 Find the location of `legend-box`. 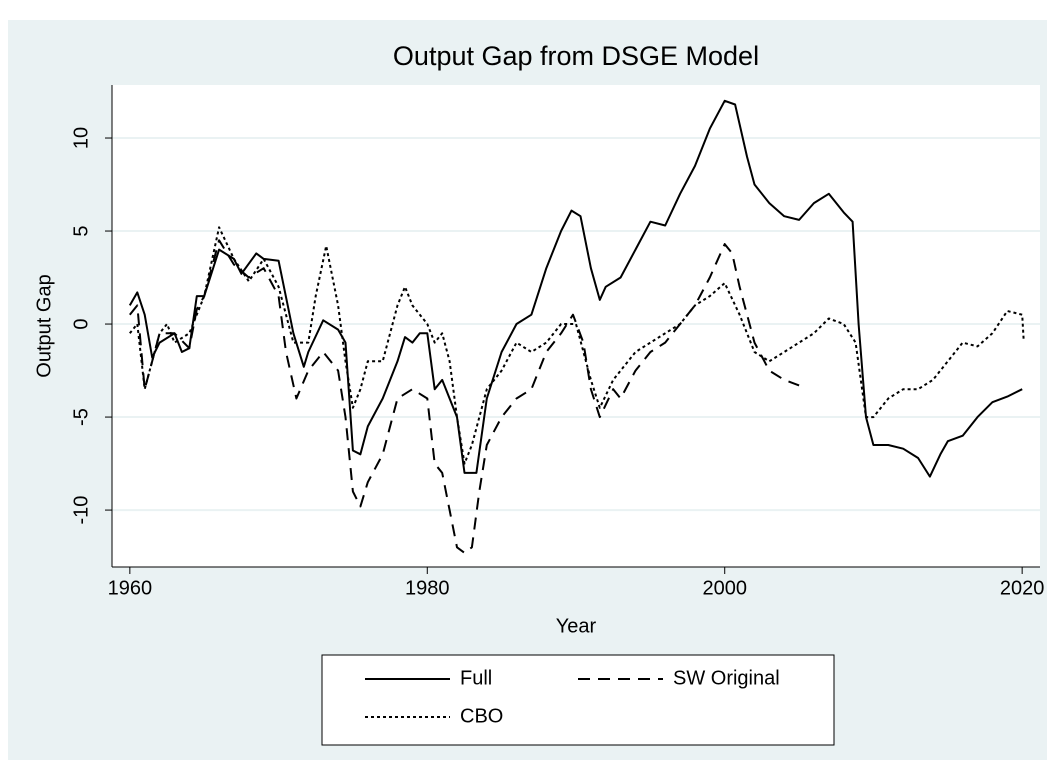

legend-box is located at coordinates (578, 700).